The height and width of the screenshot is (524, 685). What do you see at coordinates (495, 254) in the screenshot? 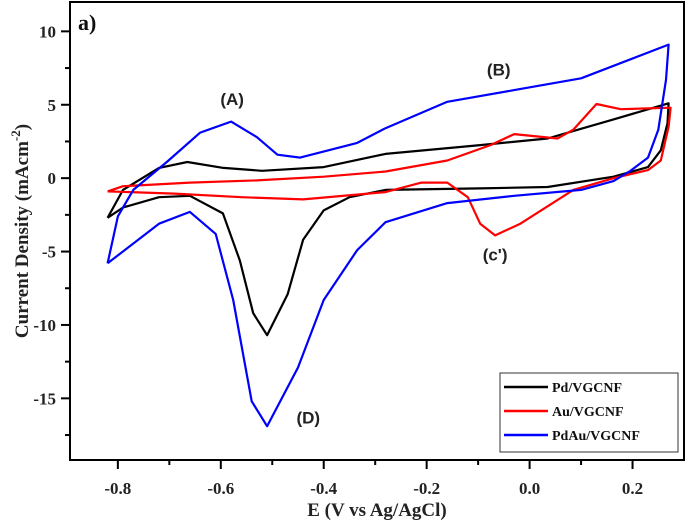
I see `peak-annotation: (c')` at bounding box center [495, 254].